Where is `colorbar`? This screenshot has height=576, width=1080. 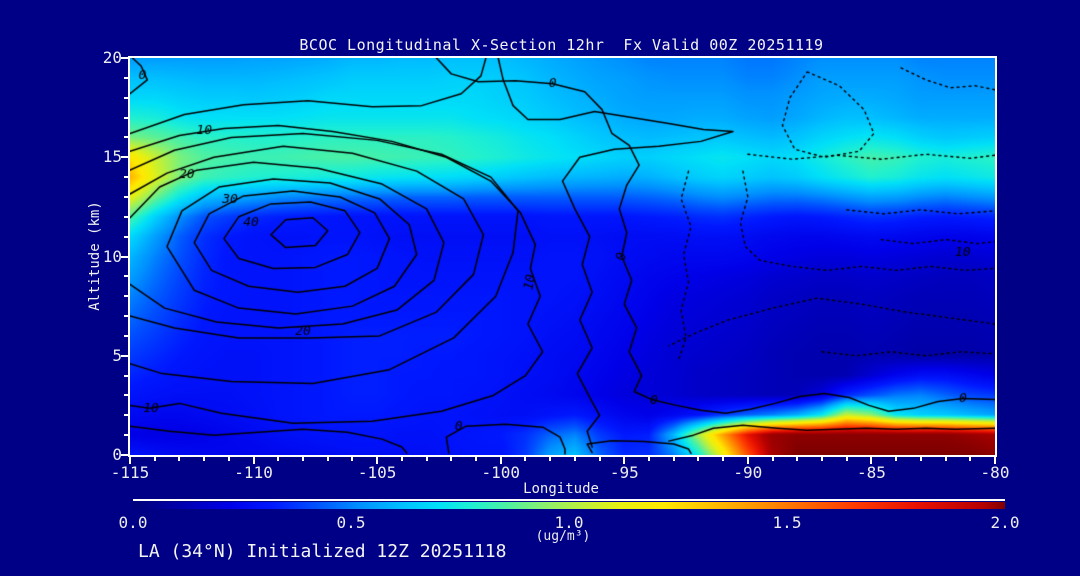
colorbar is located at coordinates (569, 504).